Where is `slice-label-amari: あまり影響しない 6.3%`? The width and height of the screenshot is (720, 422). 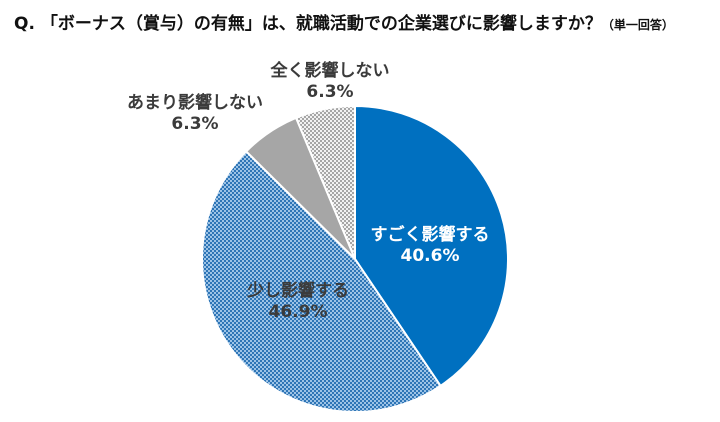 slice-label-amari: あまり影響しない 6.3% is located at coordinates (195, 113).